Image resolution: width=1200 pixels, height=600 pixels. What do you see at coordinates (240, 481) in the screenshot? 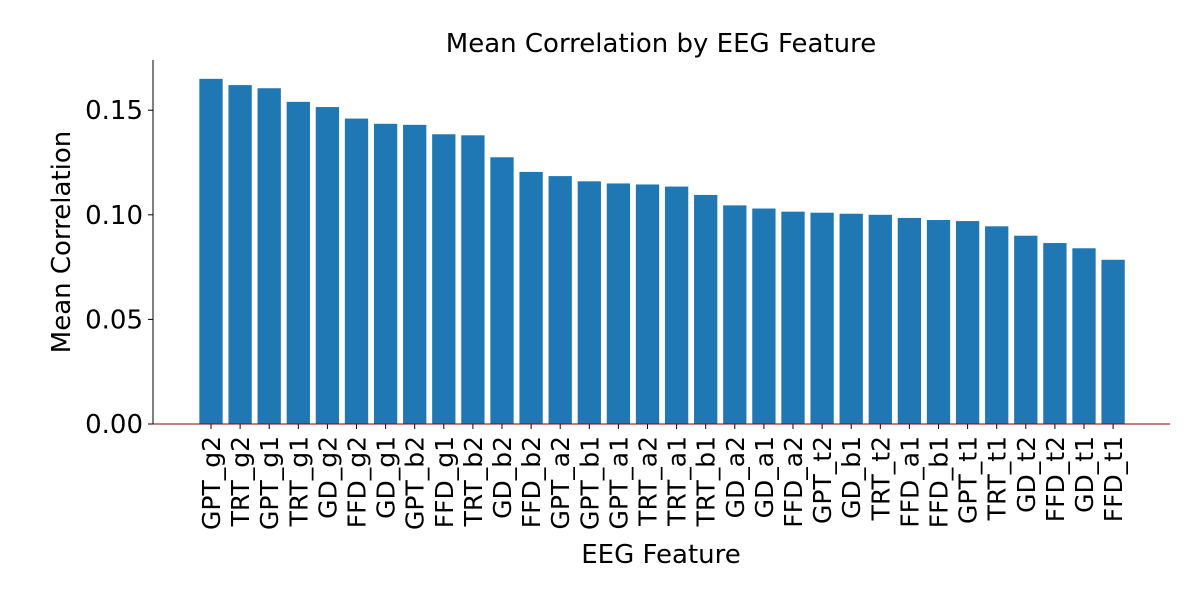
I see `x-tick-label: TRT_g2` at bounding box center [240, 481].